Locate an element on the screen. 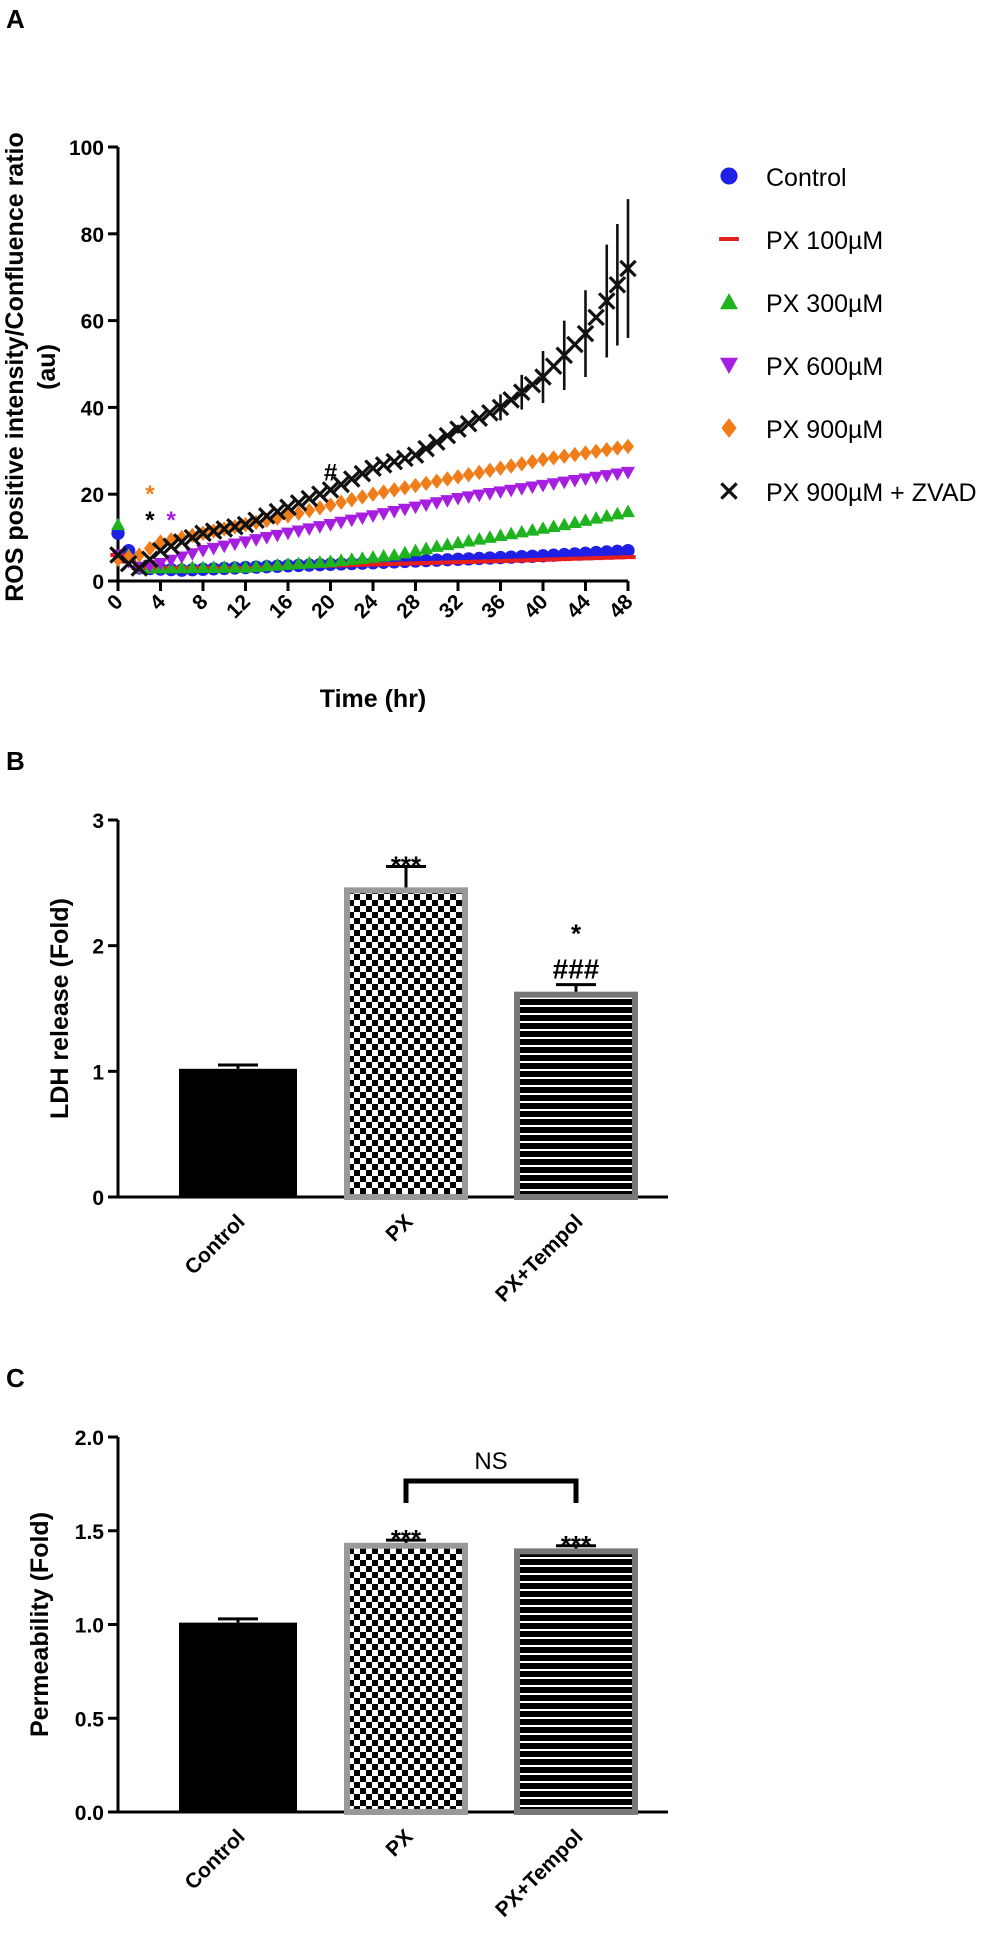  x-tick-label: 16 is located at coordinates (281, 606).